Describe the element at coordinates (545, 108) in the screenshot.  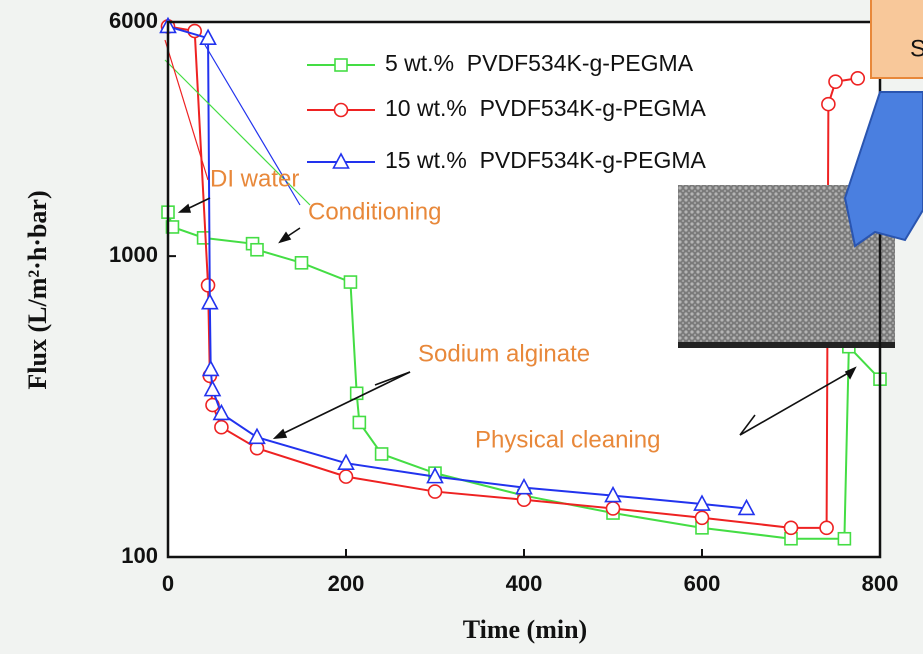
I see `legend-label: 10 wt.% PVDF534K-g-PEGMA` at that location.